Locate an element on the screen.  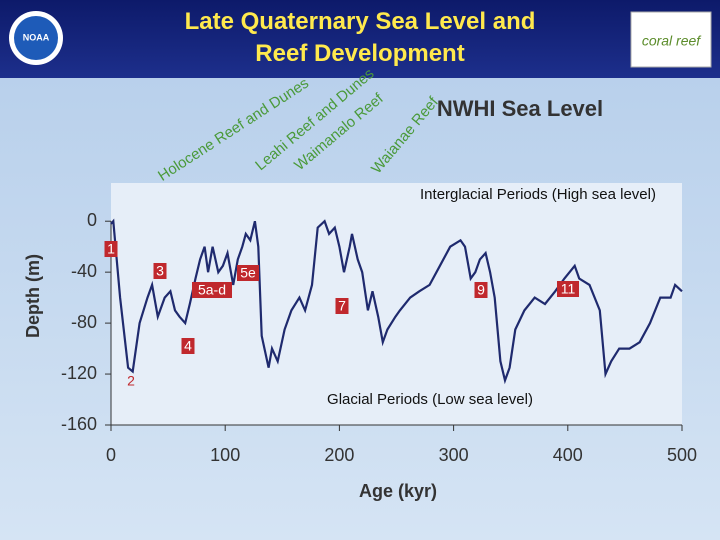
annotation: Glacial Periods (Low sea level) is located at coordinates (430, 399).